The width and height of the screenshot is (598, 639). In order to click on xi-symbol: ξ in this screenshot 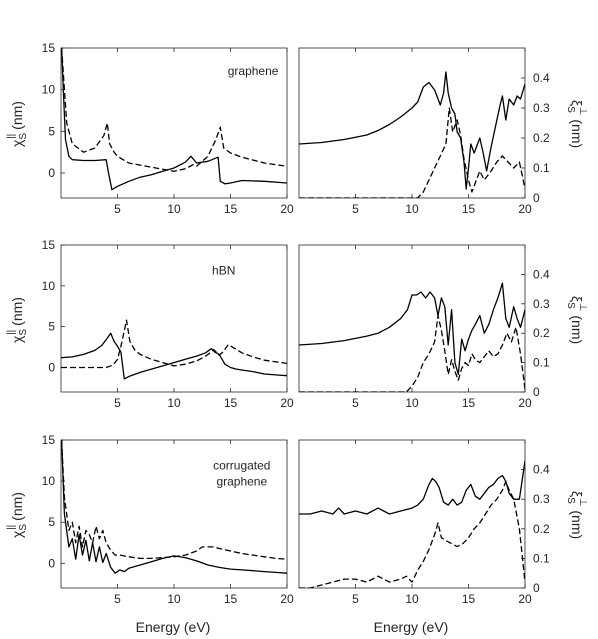, I will do `click(577, 299)`.